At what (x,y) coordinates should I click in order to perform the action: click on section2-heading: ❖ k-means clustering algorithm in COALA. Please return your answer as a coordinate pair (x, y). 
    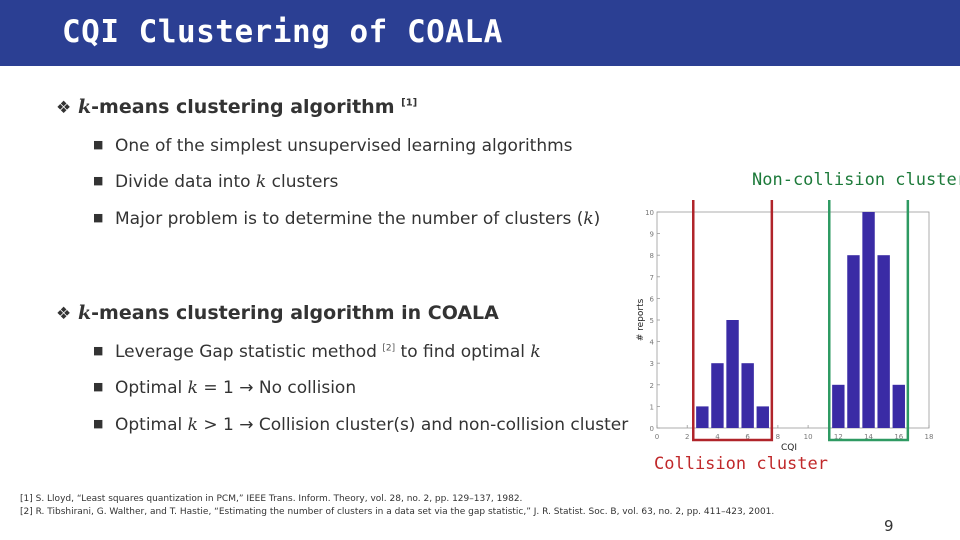
    Looking at the image, I should click on (277, 313).